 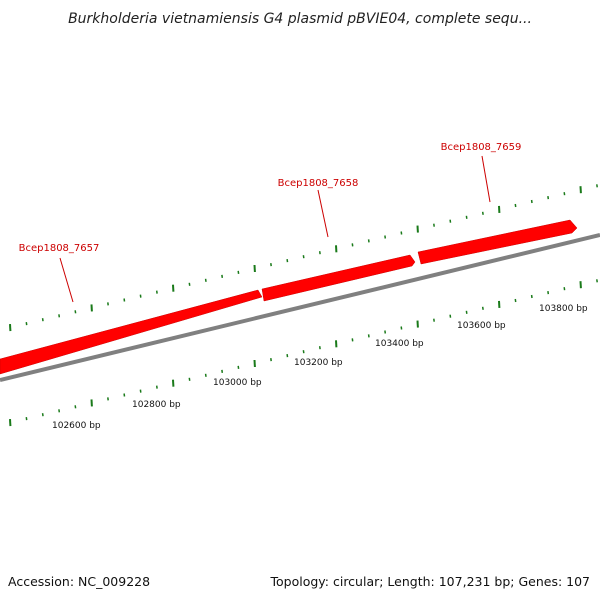 I want to click on ruler-label: 103800 bp, so click(x=563, y=309).